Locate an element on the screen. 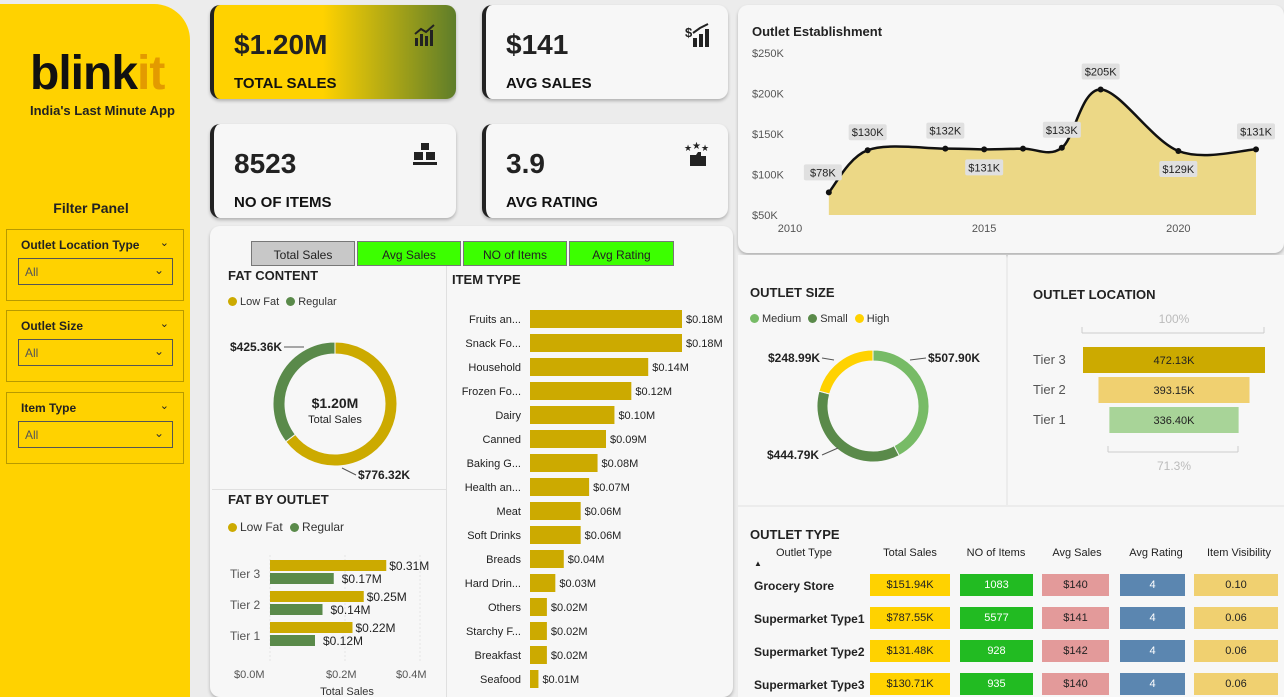 Image resolution: width=1284 pixels, height=697 pixels. table-cell-items: 935 is located at coordinates (996, 684).